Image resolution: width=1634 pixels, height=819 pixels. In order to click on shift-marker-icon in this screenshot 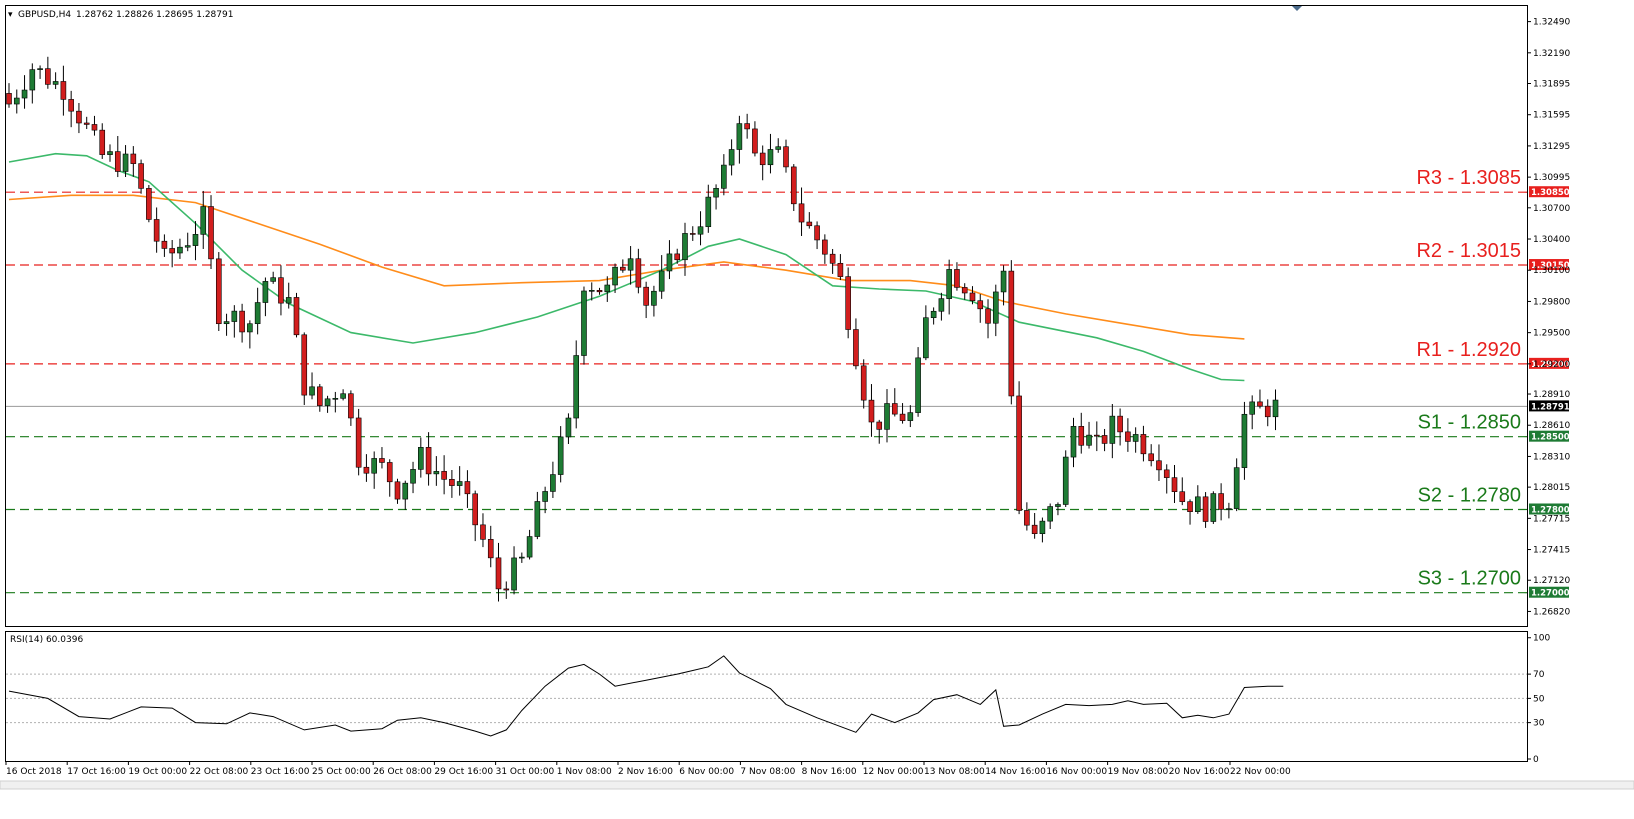, I will do `click(1297, 8)`.